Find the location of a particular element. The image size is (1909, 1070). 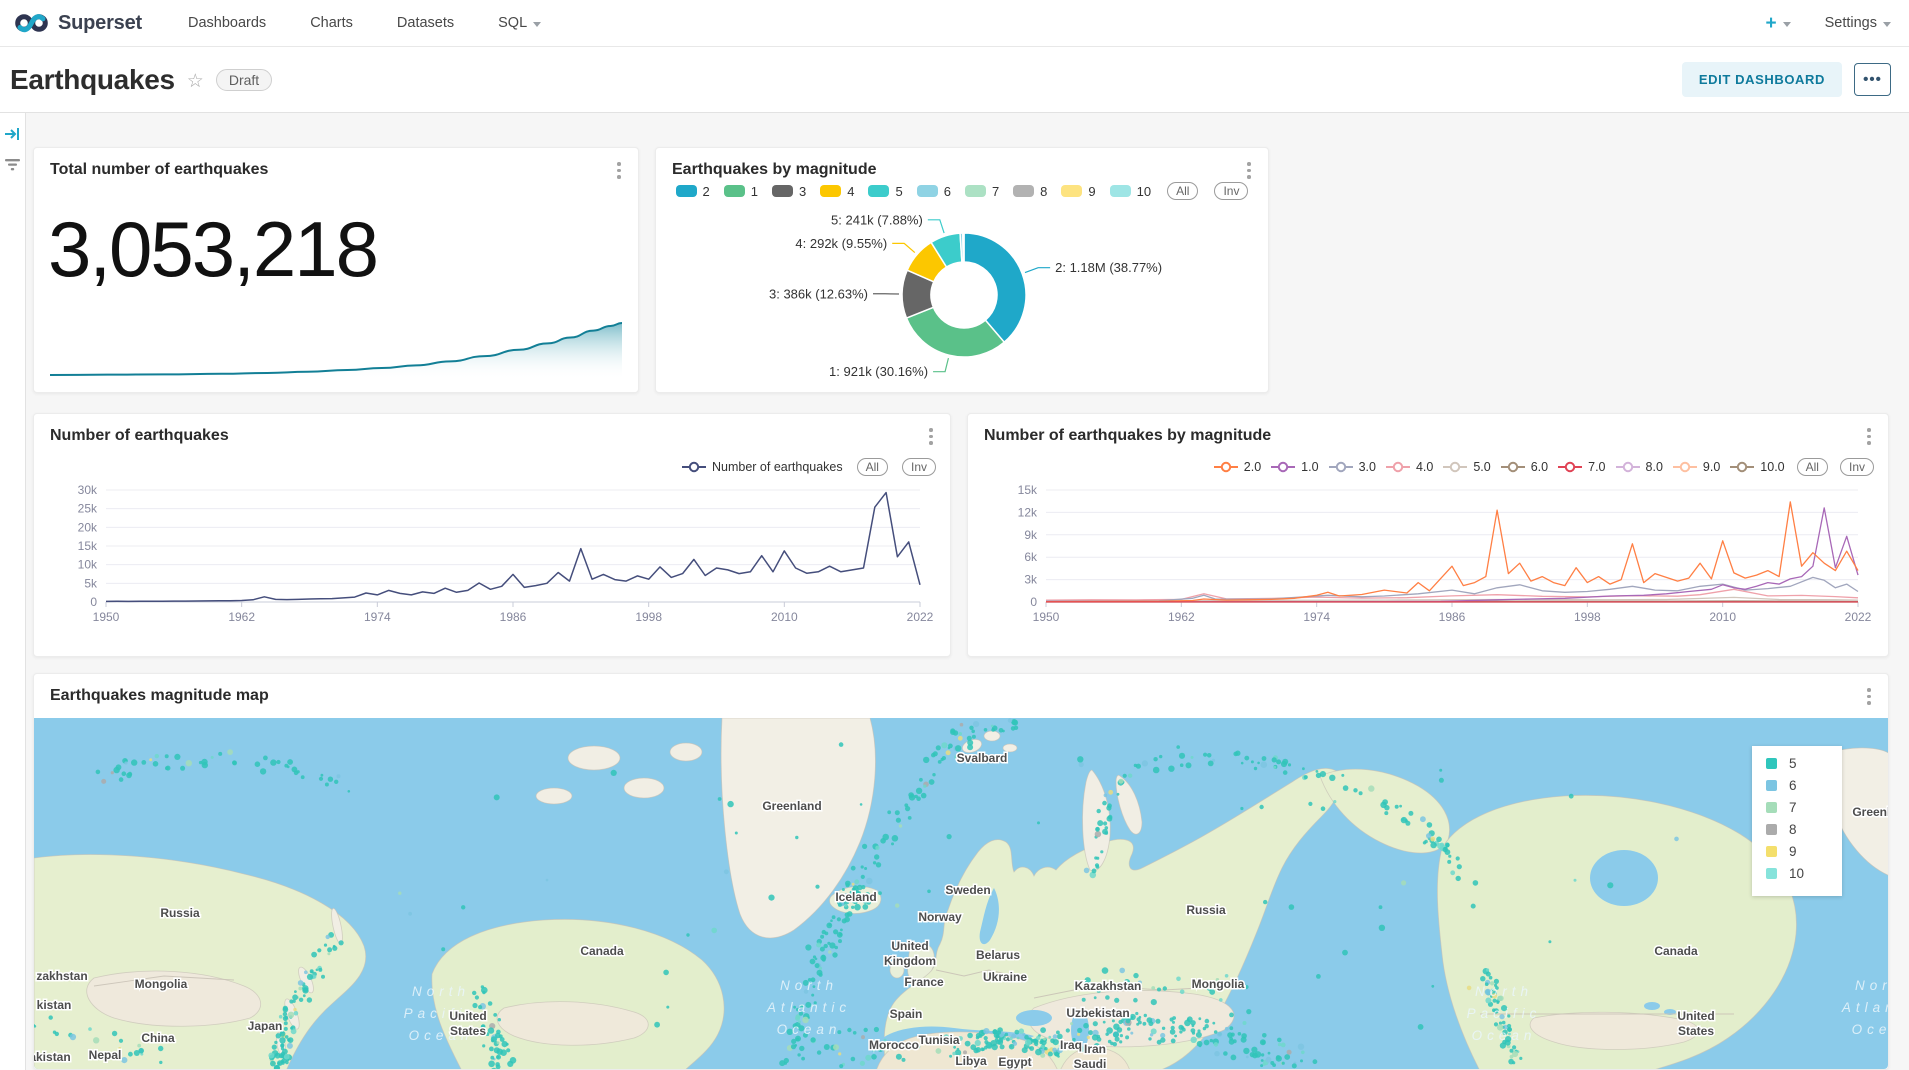

map-country-label: Svalbard is located at coordinates (982, 758).